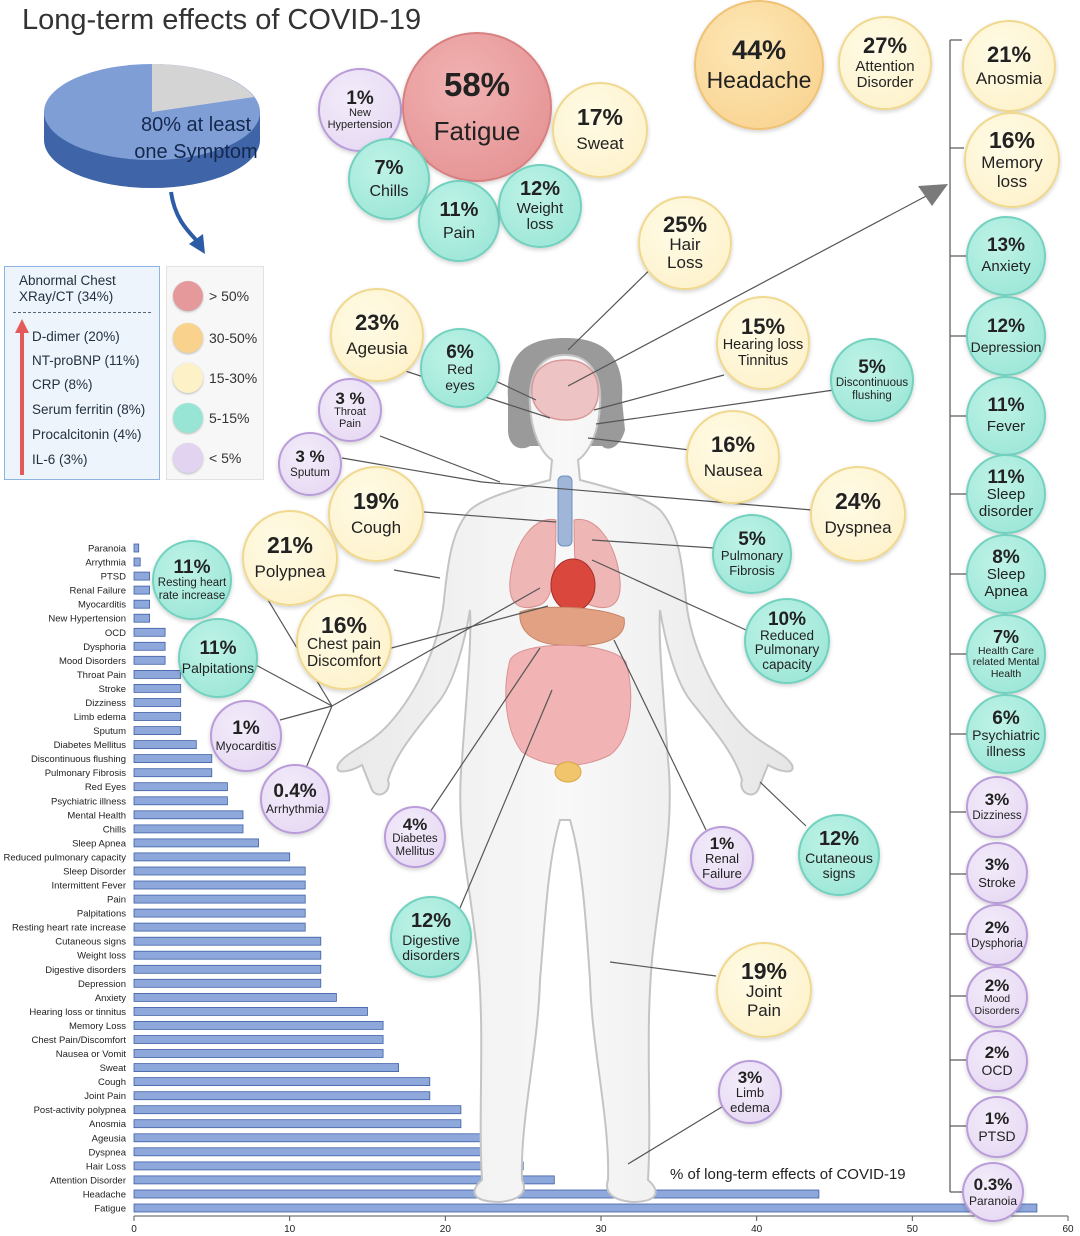  What do you see at coordinates (246, 736) in the screenshot?
I see `bubble-myocarditis: 1% Myocarditis` at bounding box center [246, 736].